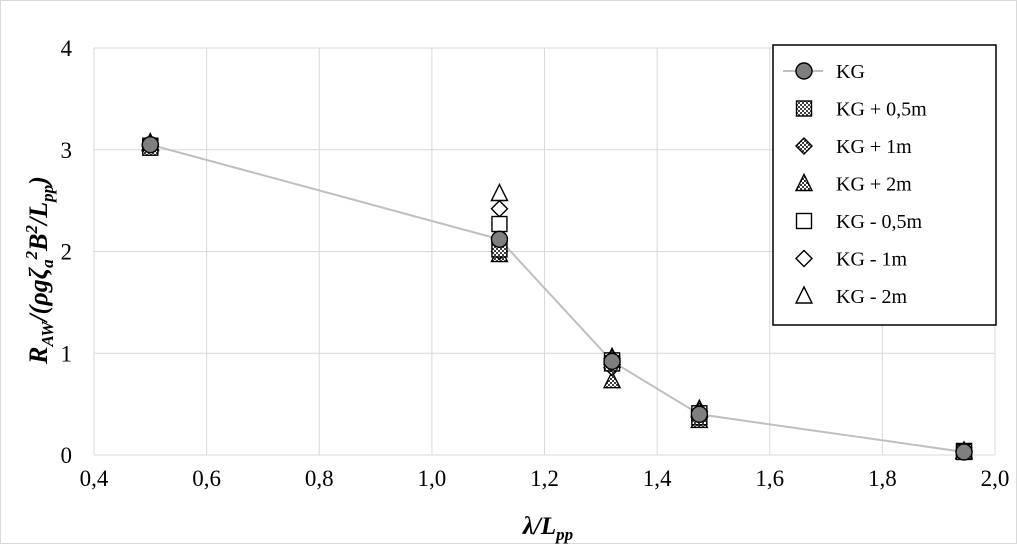 Image resolution: width=1017 pixels, height=544 pixels. I want to click on legend-label-kg-0-5m: KG + 0,5m, so click(881, 110).